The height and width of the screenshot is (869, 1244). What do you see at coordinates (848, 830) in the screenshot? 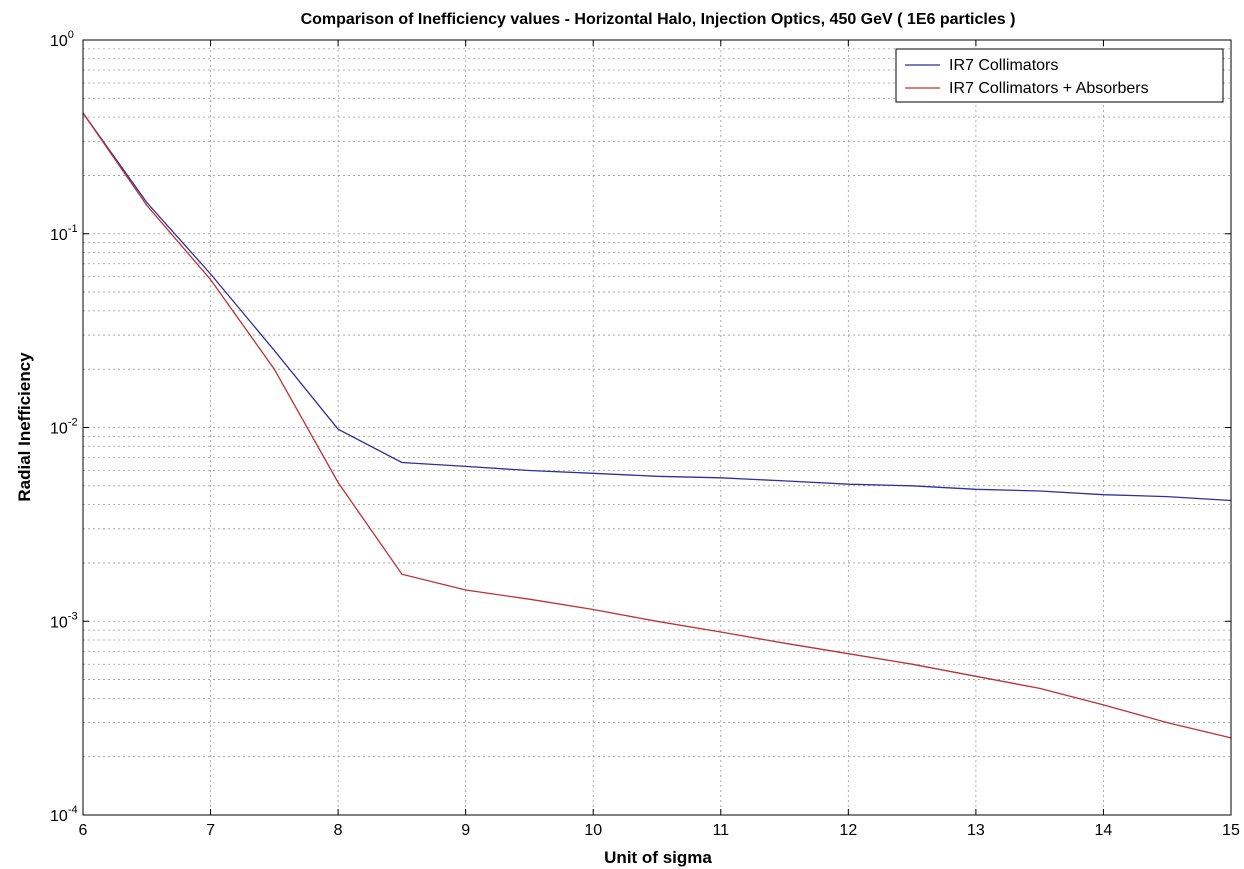
I see `x-tick-label: 12` at bounding box center [848, 830].